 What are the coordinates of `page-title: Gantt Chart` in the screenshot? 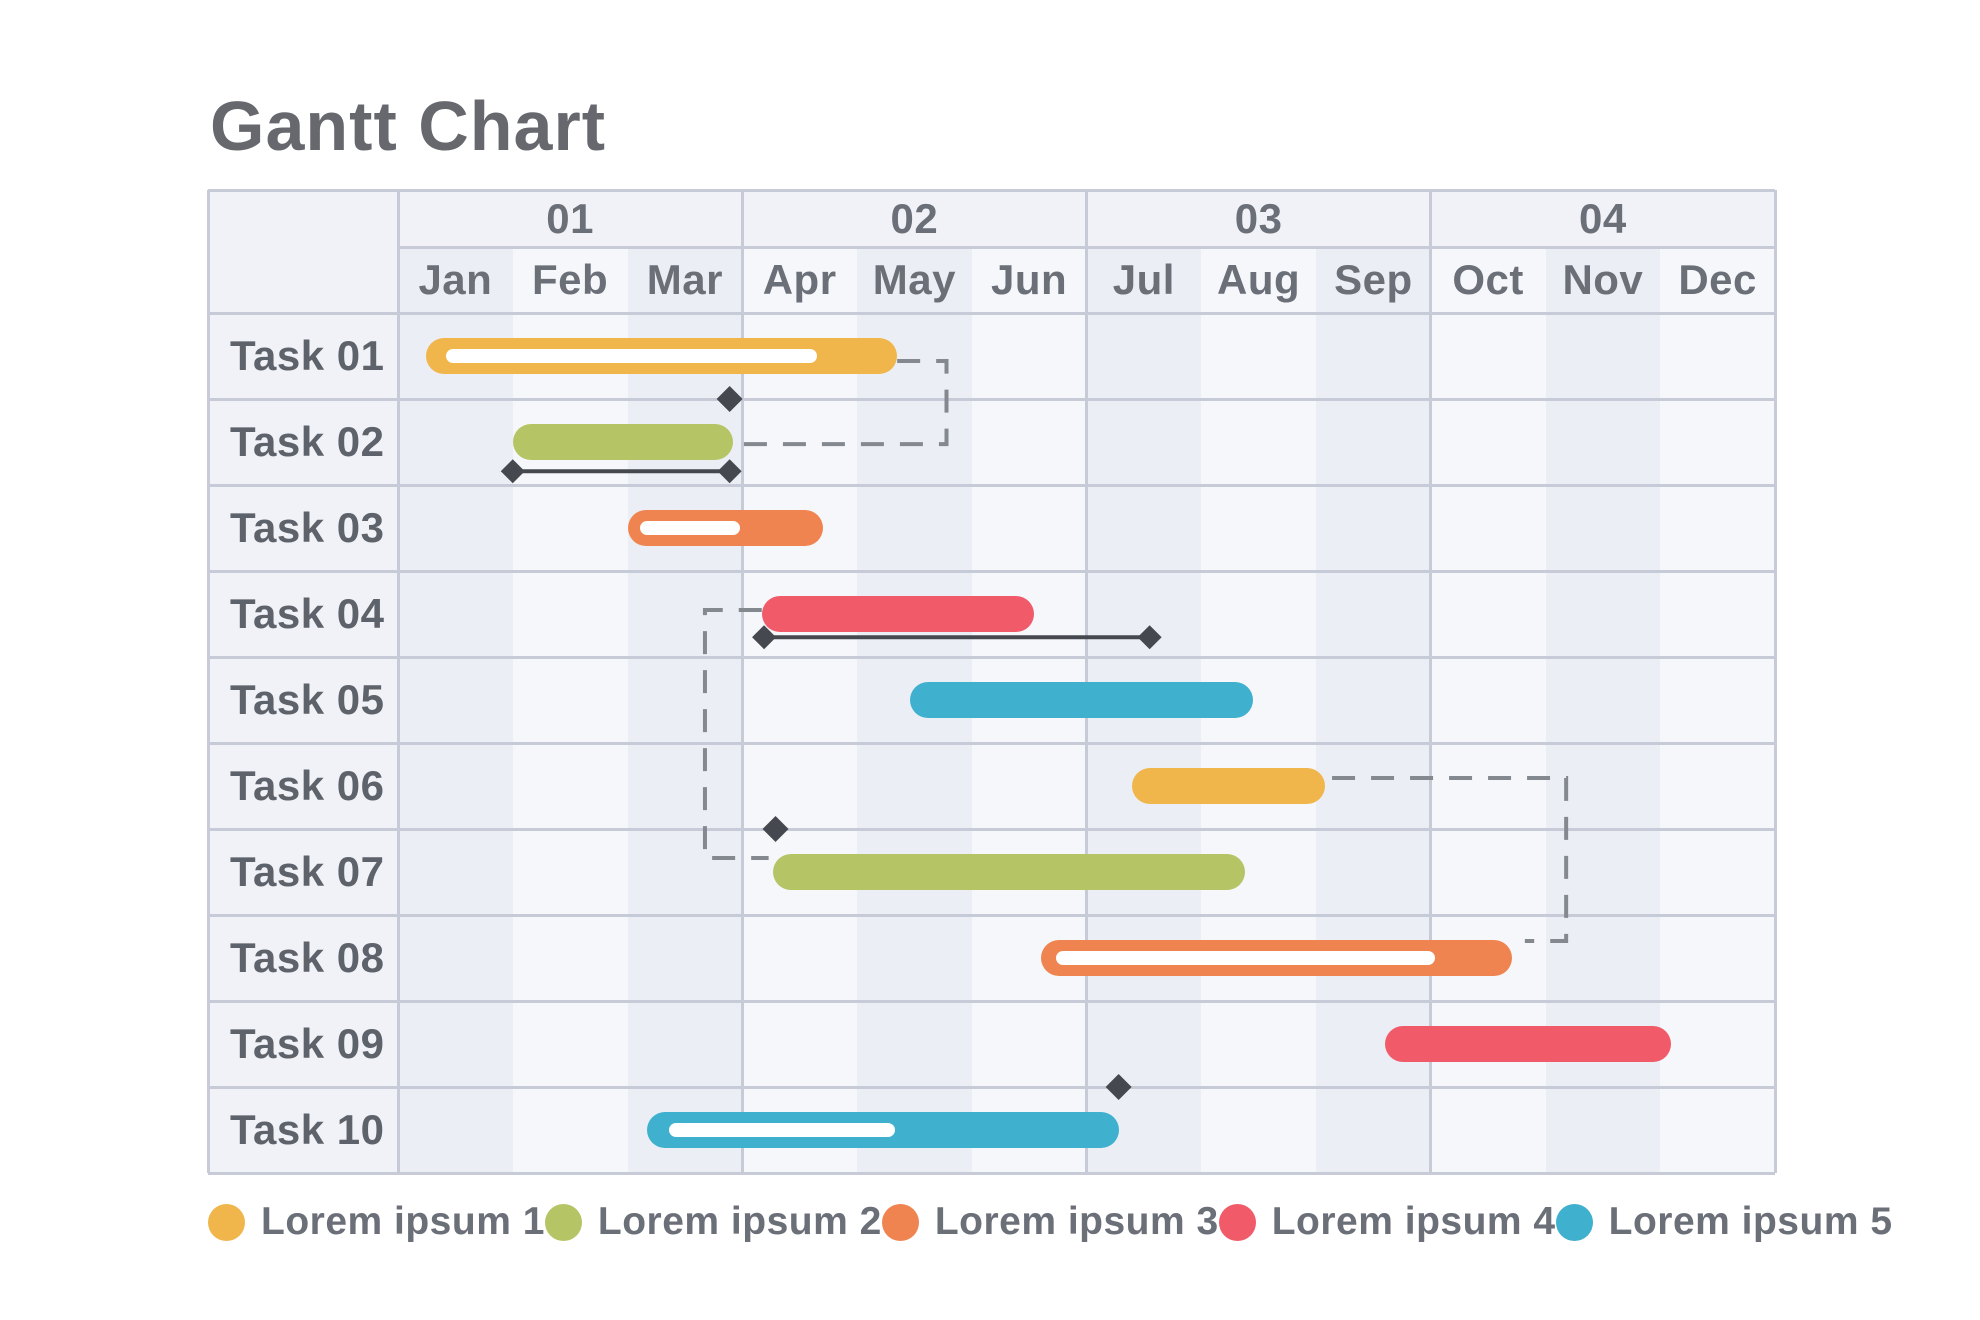 It's located at (408, 126).